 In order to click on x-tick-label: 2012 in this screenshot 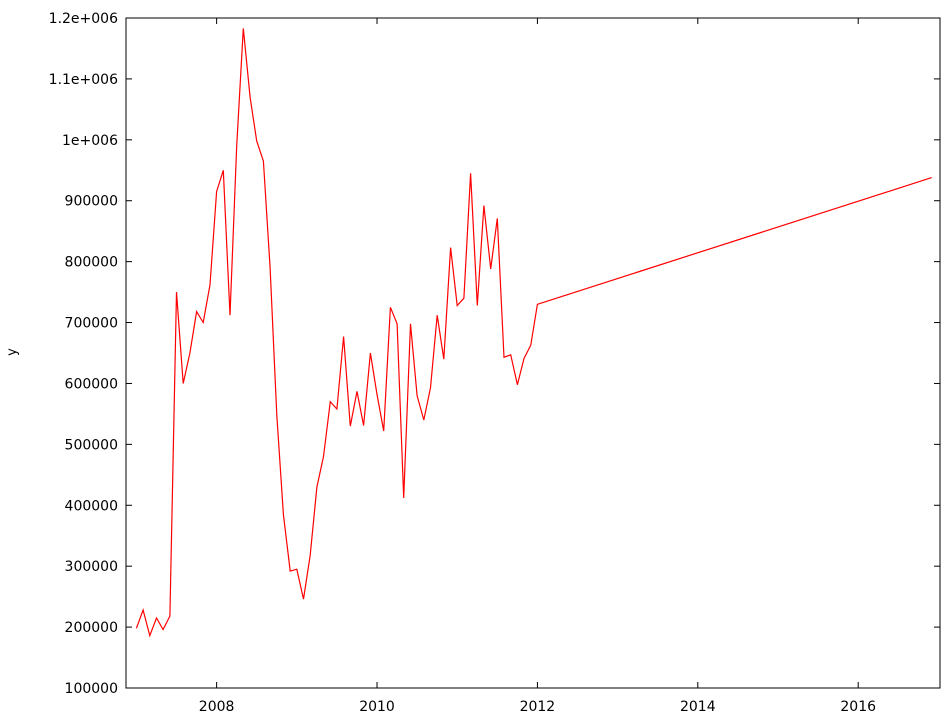, I will do `click(538, 707)`.